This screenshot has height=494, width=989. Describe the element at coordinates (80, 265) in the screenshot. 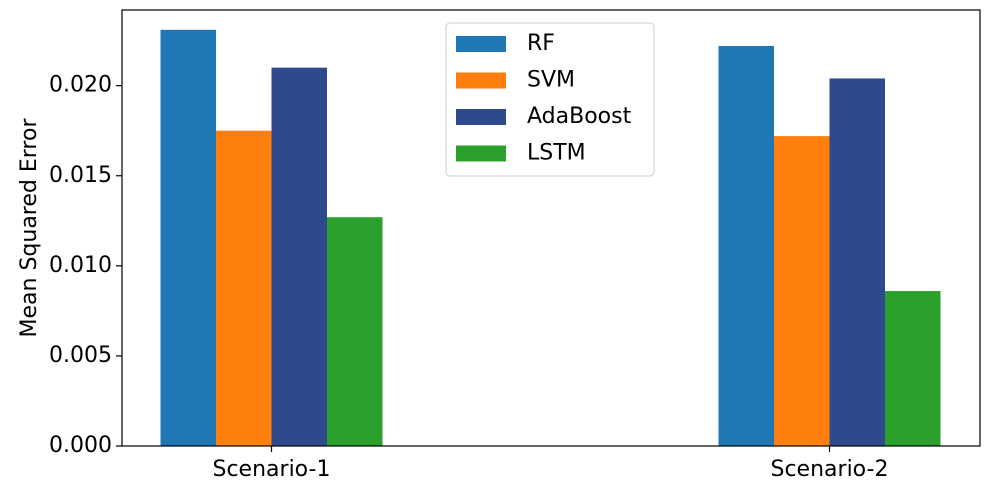

I see `y-tick-label: 0.010` at that location.